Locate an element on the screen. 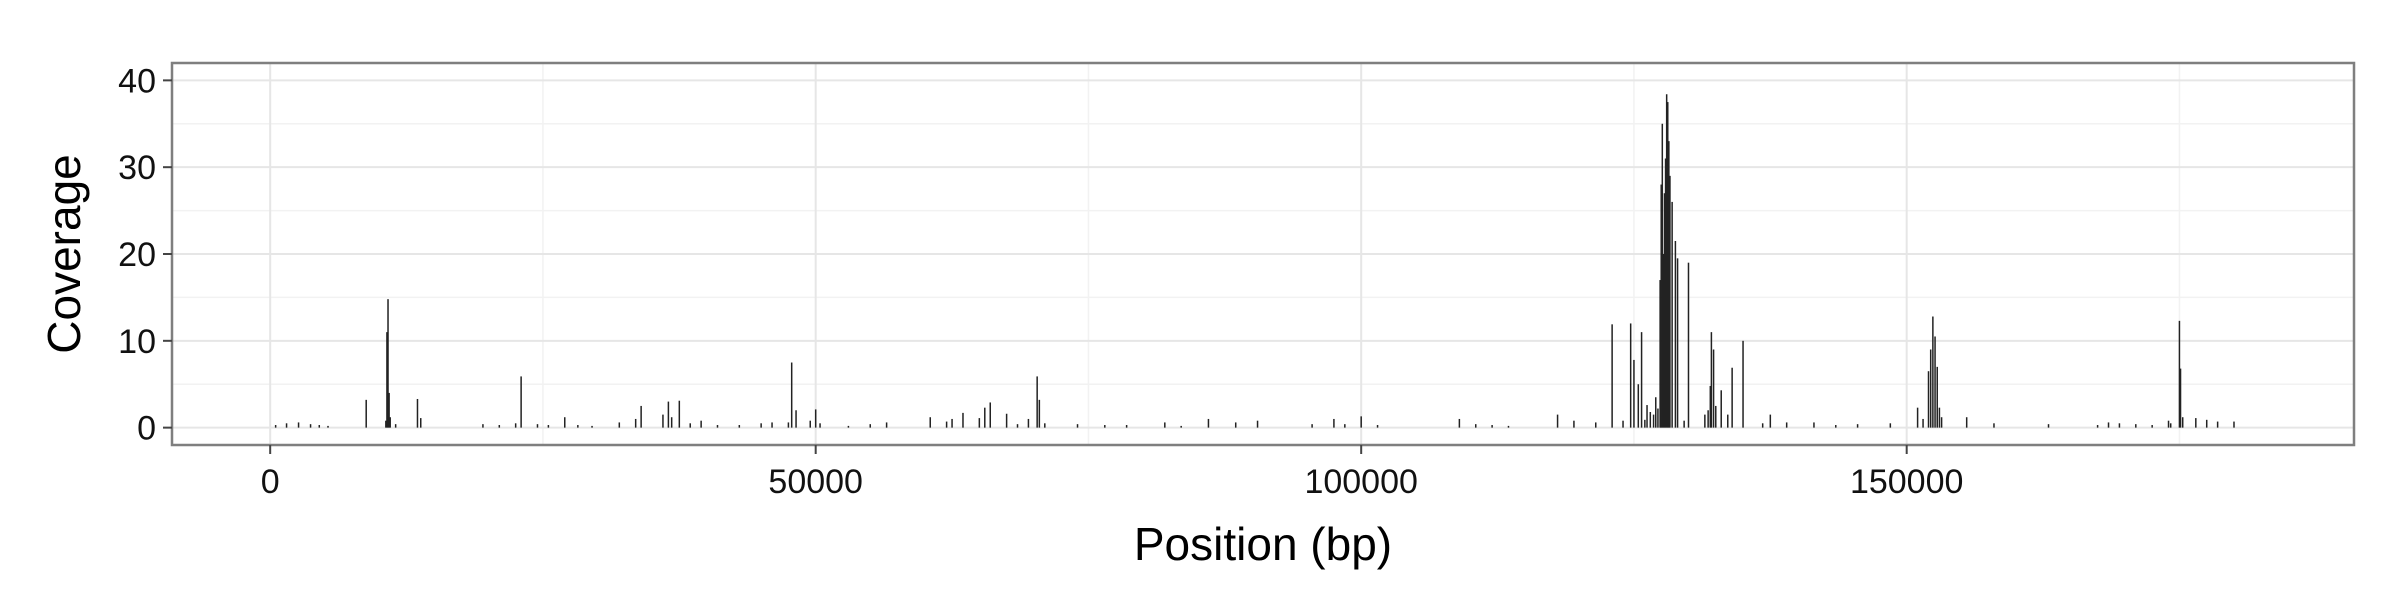  x-axis-ticks: 0 50000 100000 150000 is located at coordinates (1112, 473).